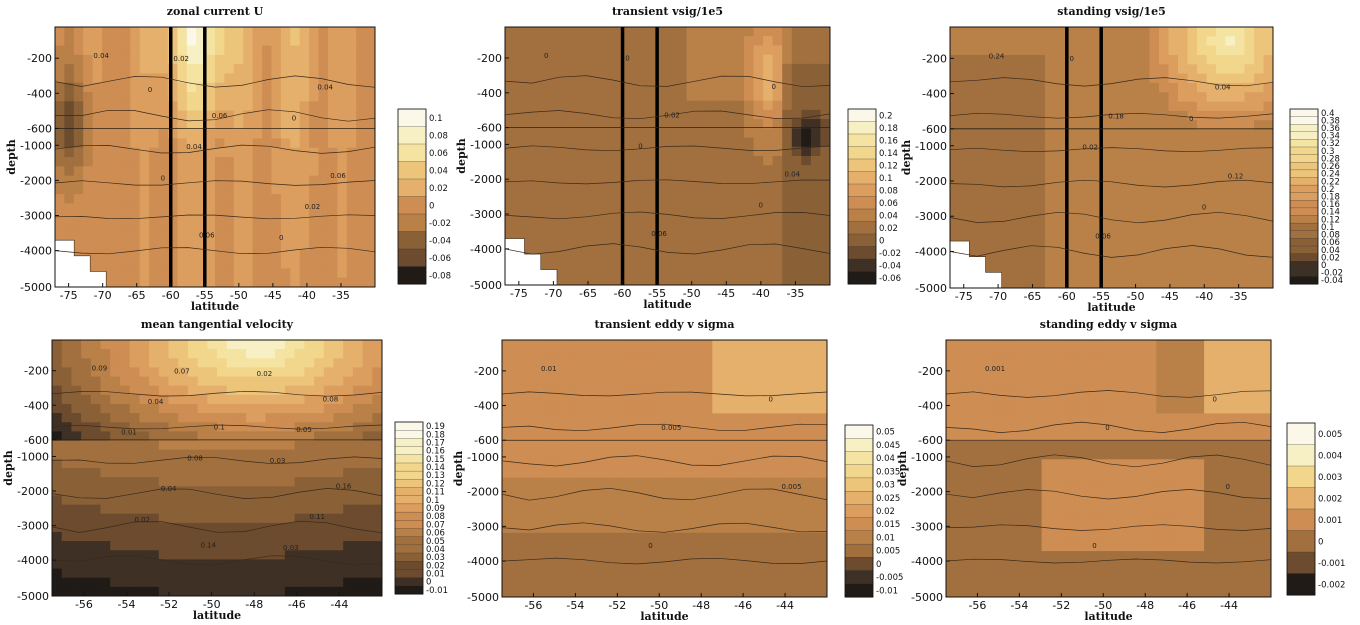 Image resolution: width=1360 pixels, height=625 pixels. Describe the element at coordinates (435, 525) in the screenshot. I see `colorbar-label: 0.07` at that location.